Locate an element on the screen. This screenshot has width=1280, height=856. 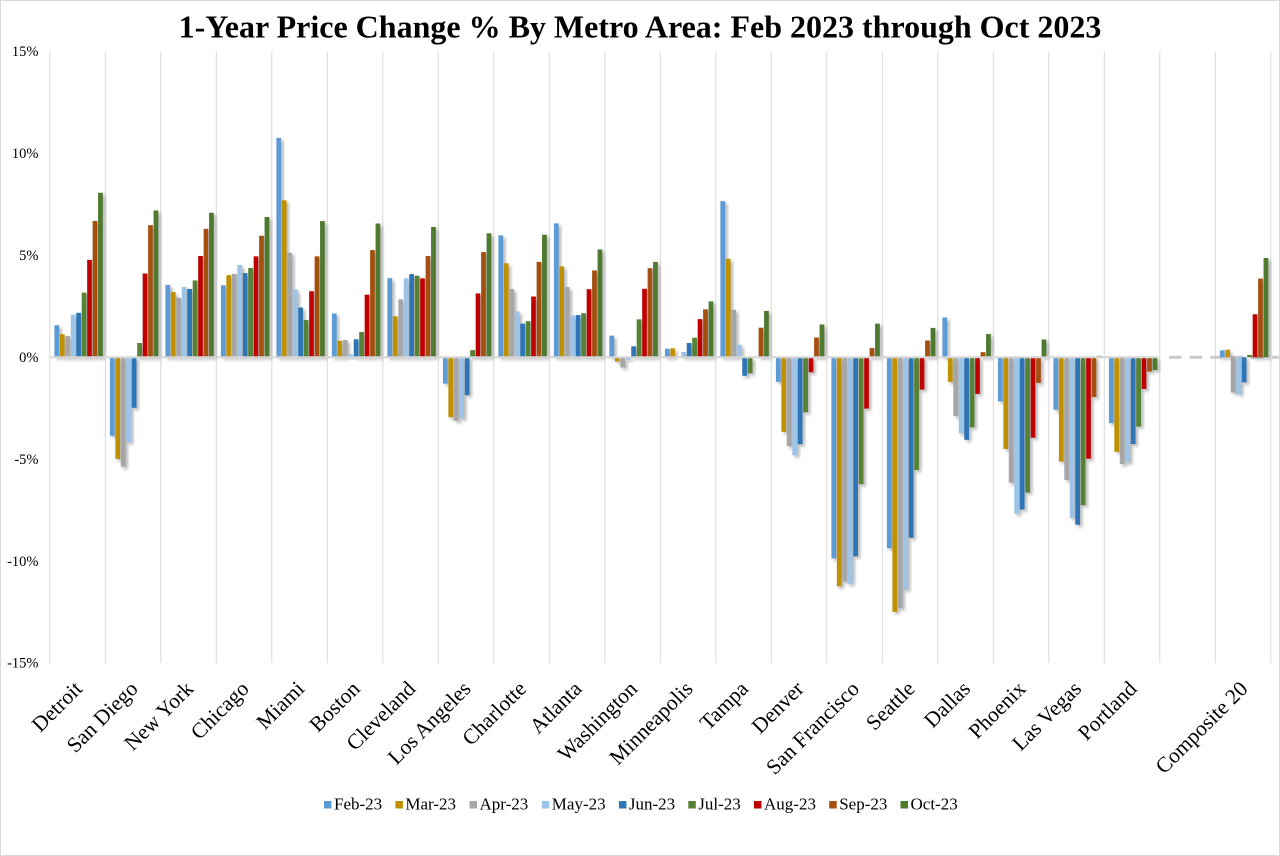
svg-text: Aug-23 is located at coordinates (790, 804).